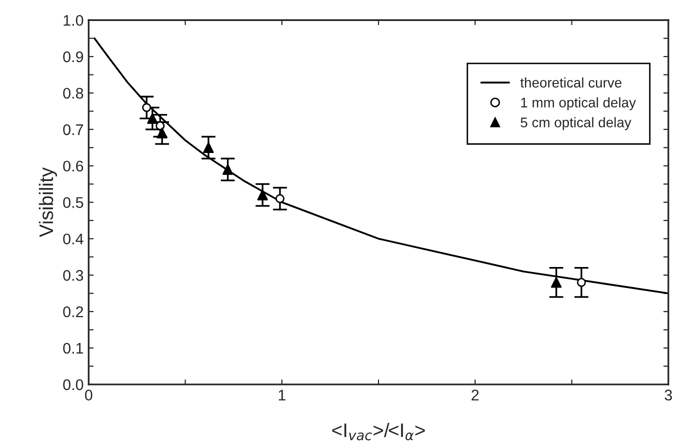  I want to click on y-tick-label: 0.3, so click(73, 275).